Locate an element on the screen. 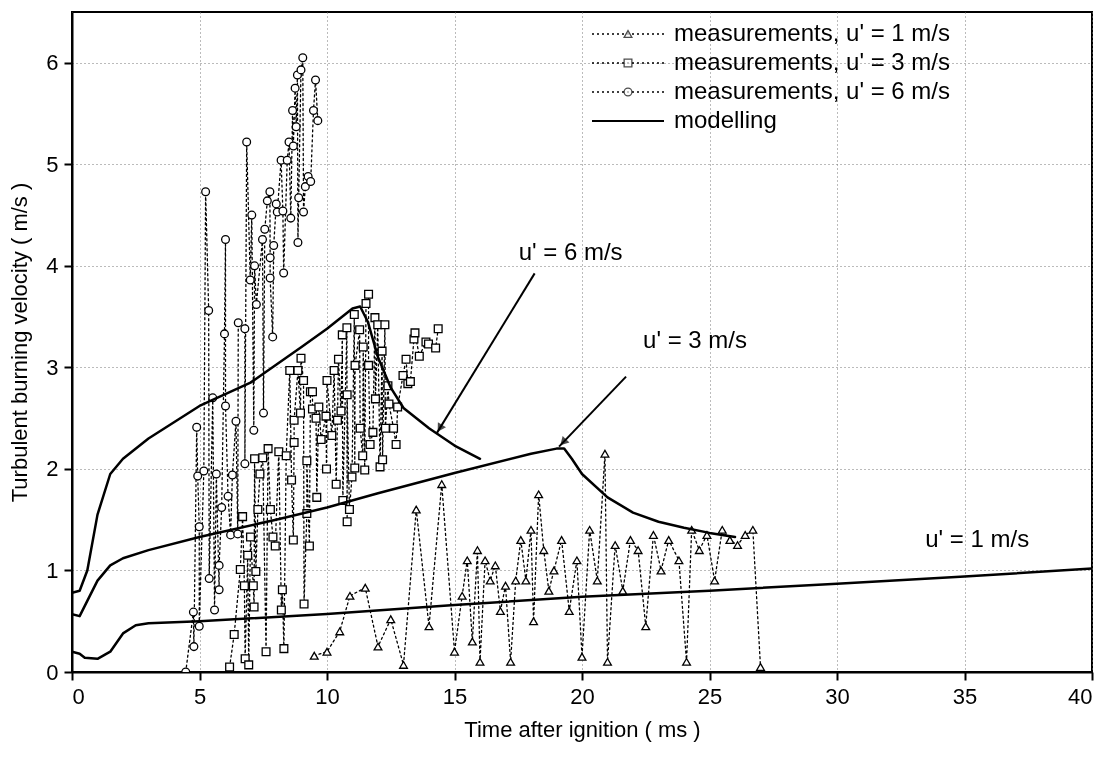 The height and width of the screenshot is (768, 1112). y-tick-label: 6 is located at coordinates (52, 63).